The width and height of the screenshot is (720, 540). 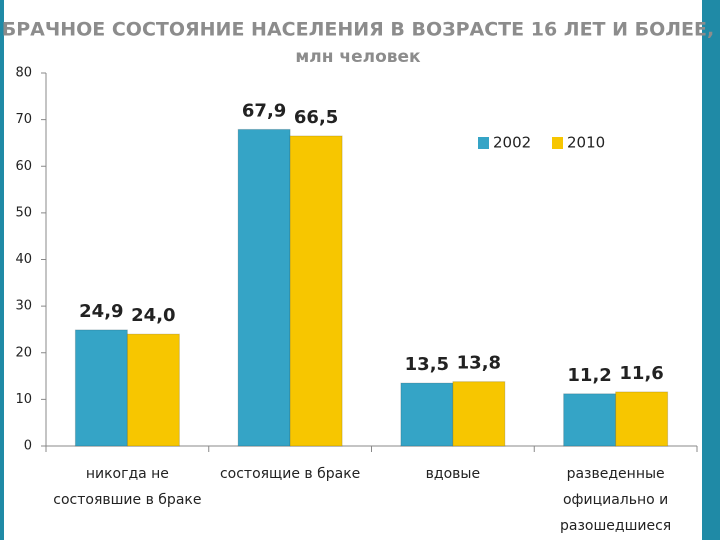 I want to click on value-label: 11,2, so click(x=589, y=375).